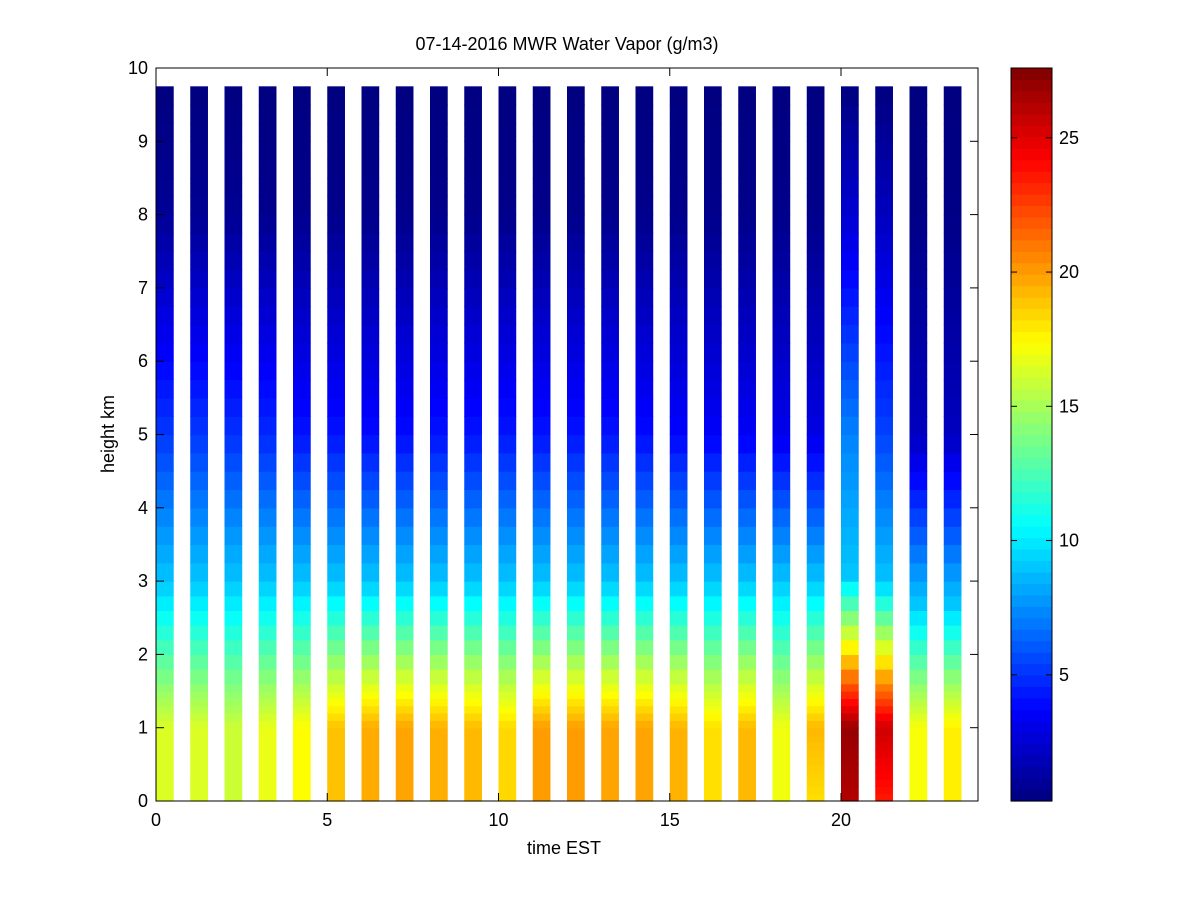 The width and height of the screenshot is (1200, 900). Describe the element at coordinates (143, 288) in the screenshot. I see `y-tick-label: 7` at that location.